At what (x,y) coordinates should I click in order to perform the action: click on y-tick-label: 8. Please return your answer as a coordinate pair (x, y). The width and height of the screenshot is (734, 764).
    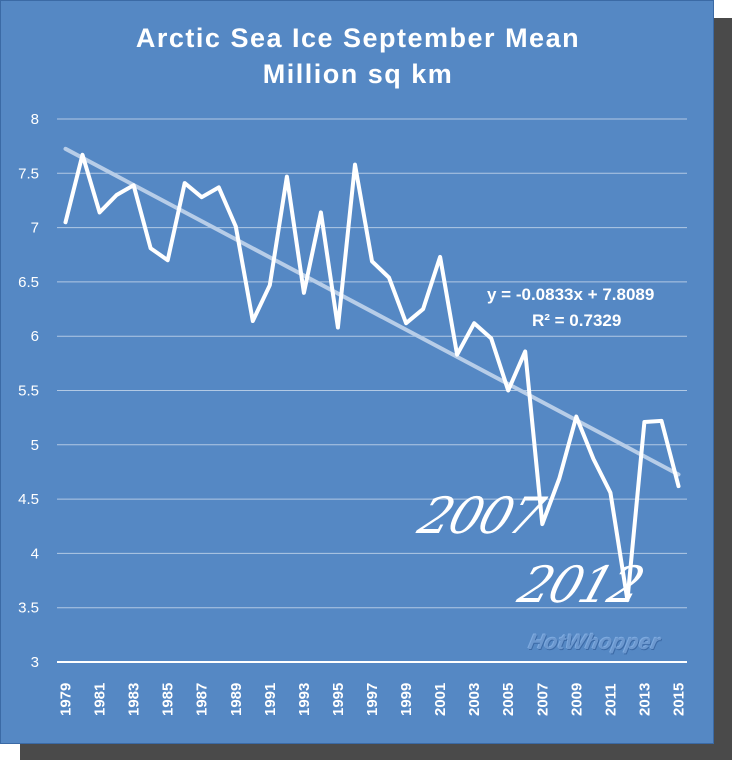
    Looking at the image, I should click on (35, 119).